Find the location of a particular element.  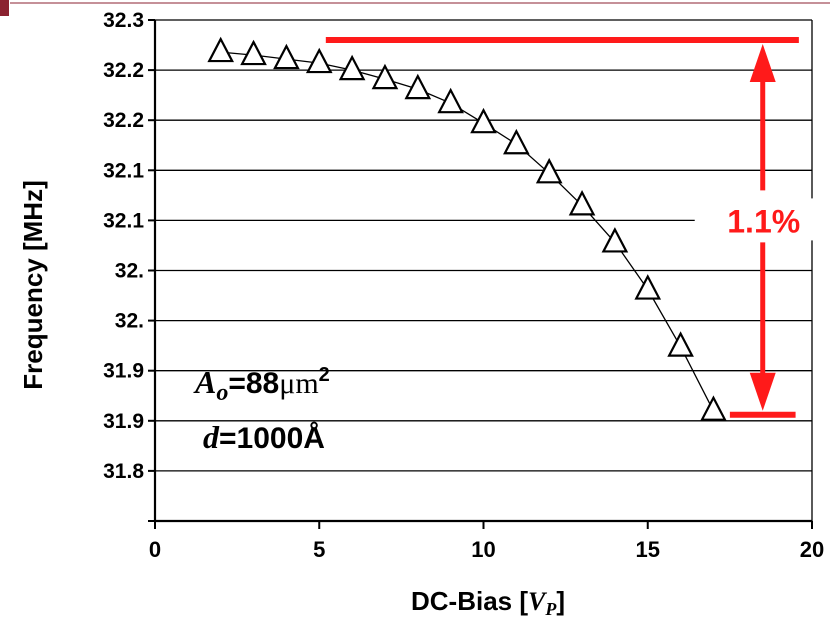

percent-label: 1.1% is located at coordinates (763, 221).